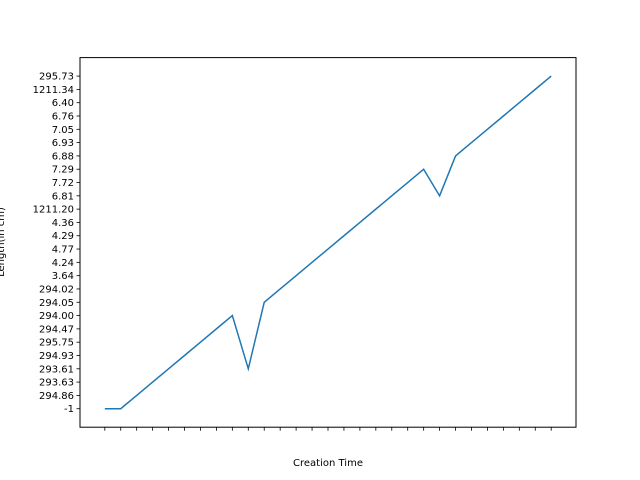 The image size is (640, 480). Describe the element at coordinates (63, 170) in the screenshot. I see `y-tick-label: 7.29` at that location.